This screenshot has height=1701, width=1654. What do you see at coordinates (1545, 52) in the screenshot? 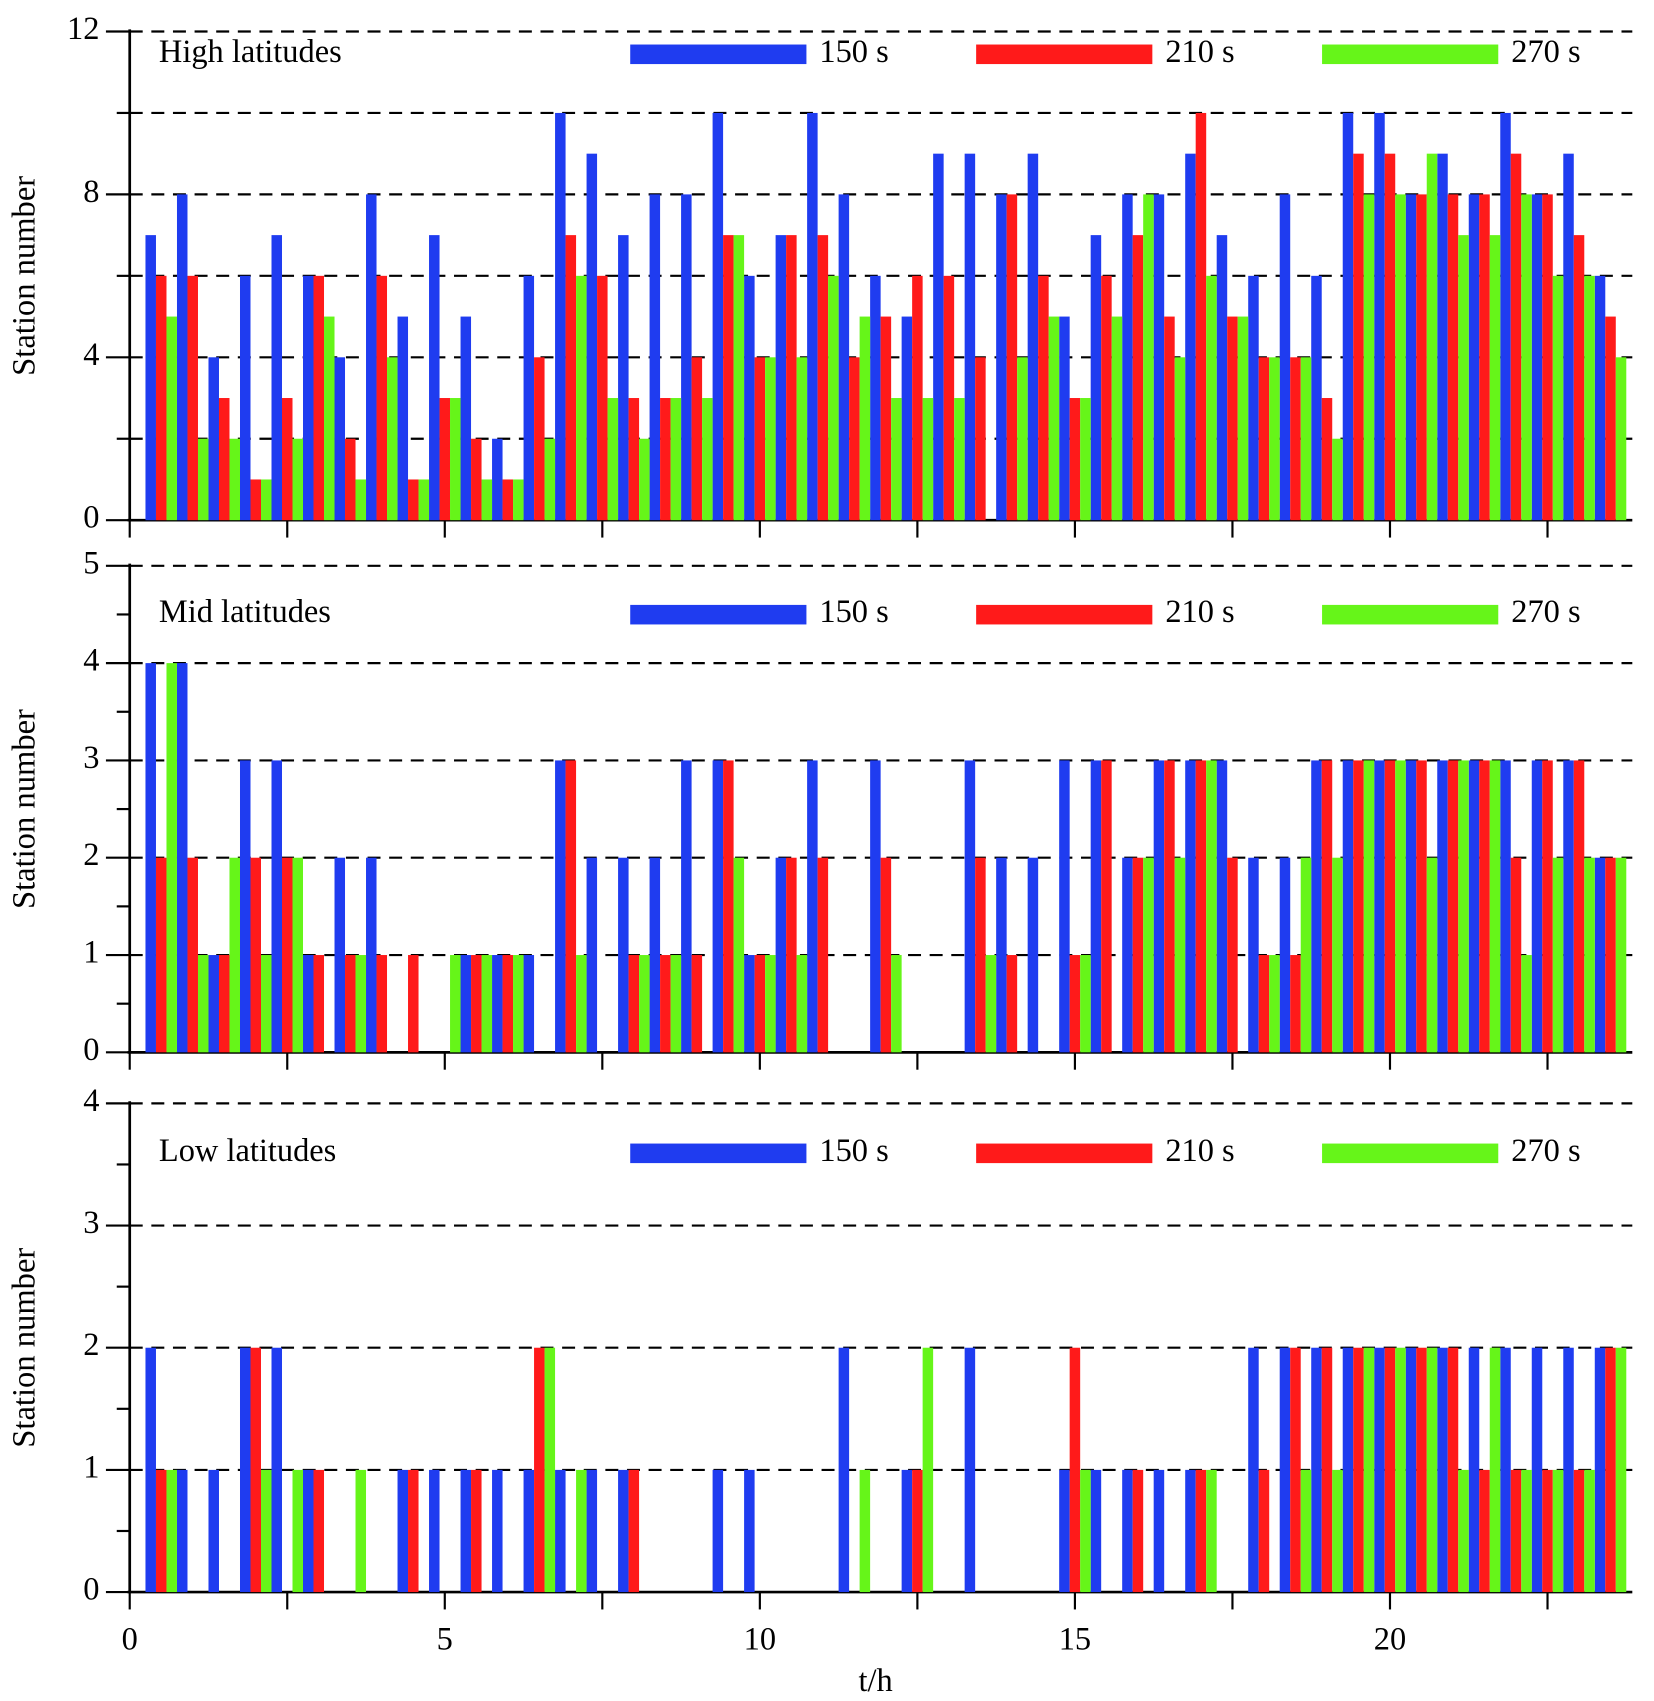
I see `legend-label: 270 s` at bounding box center [1545, 52].